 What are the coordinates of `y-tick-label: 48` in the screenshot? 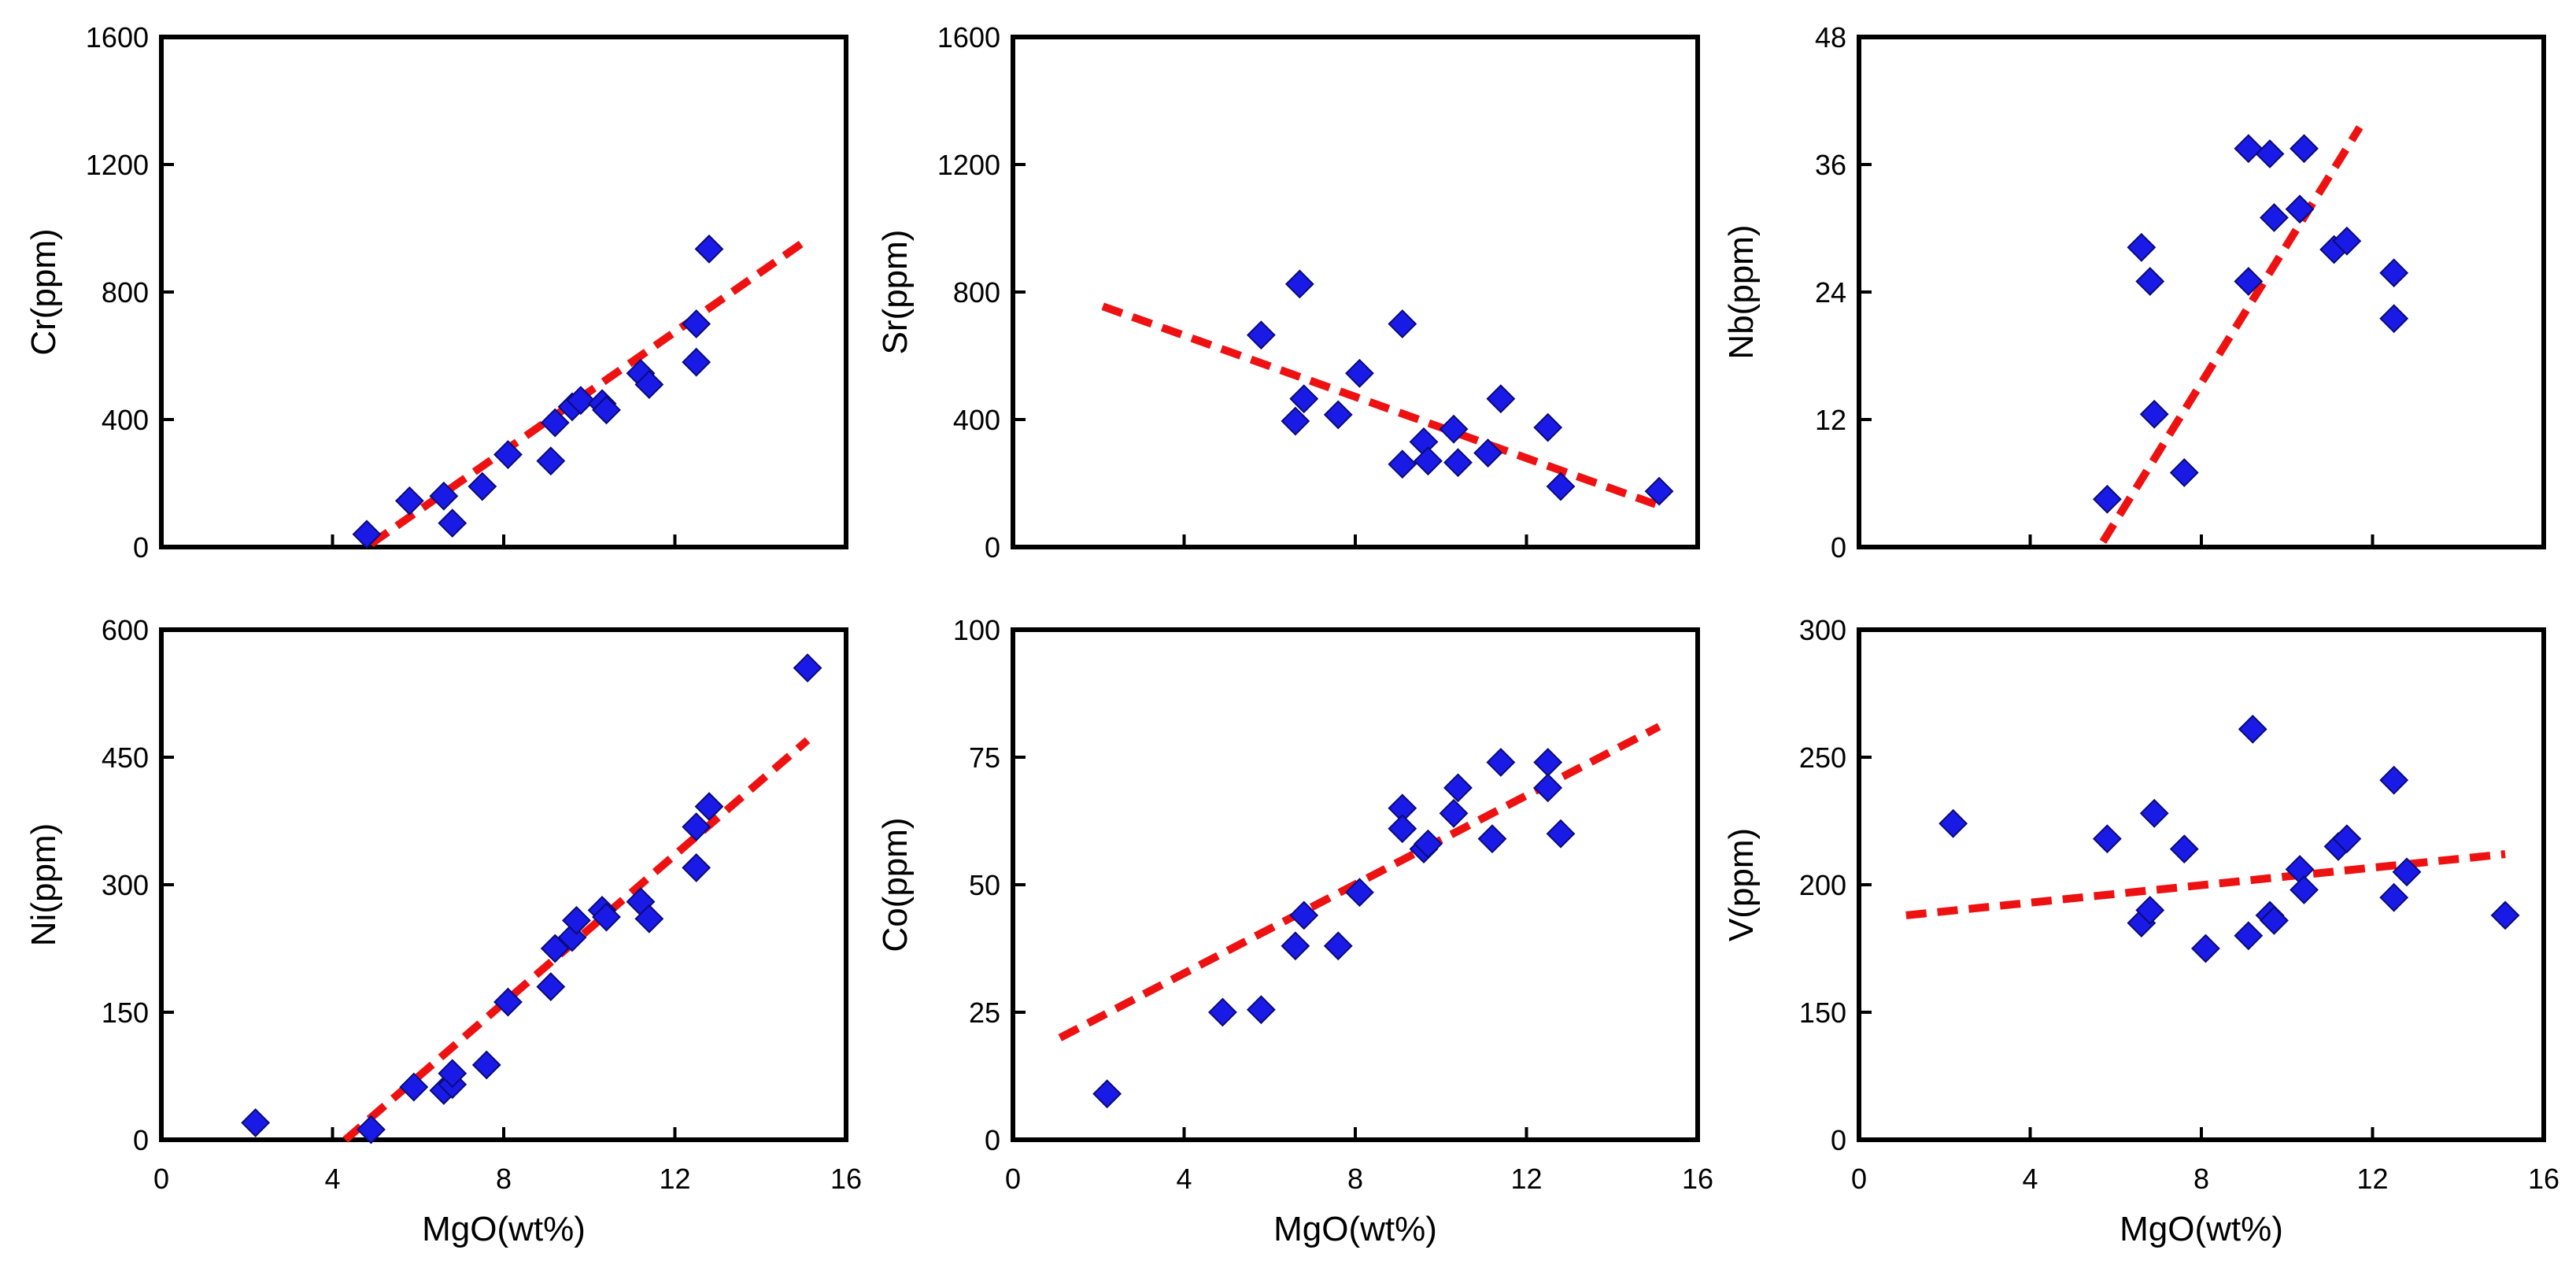 It's located at (1830, 37).